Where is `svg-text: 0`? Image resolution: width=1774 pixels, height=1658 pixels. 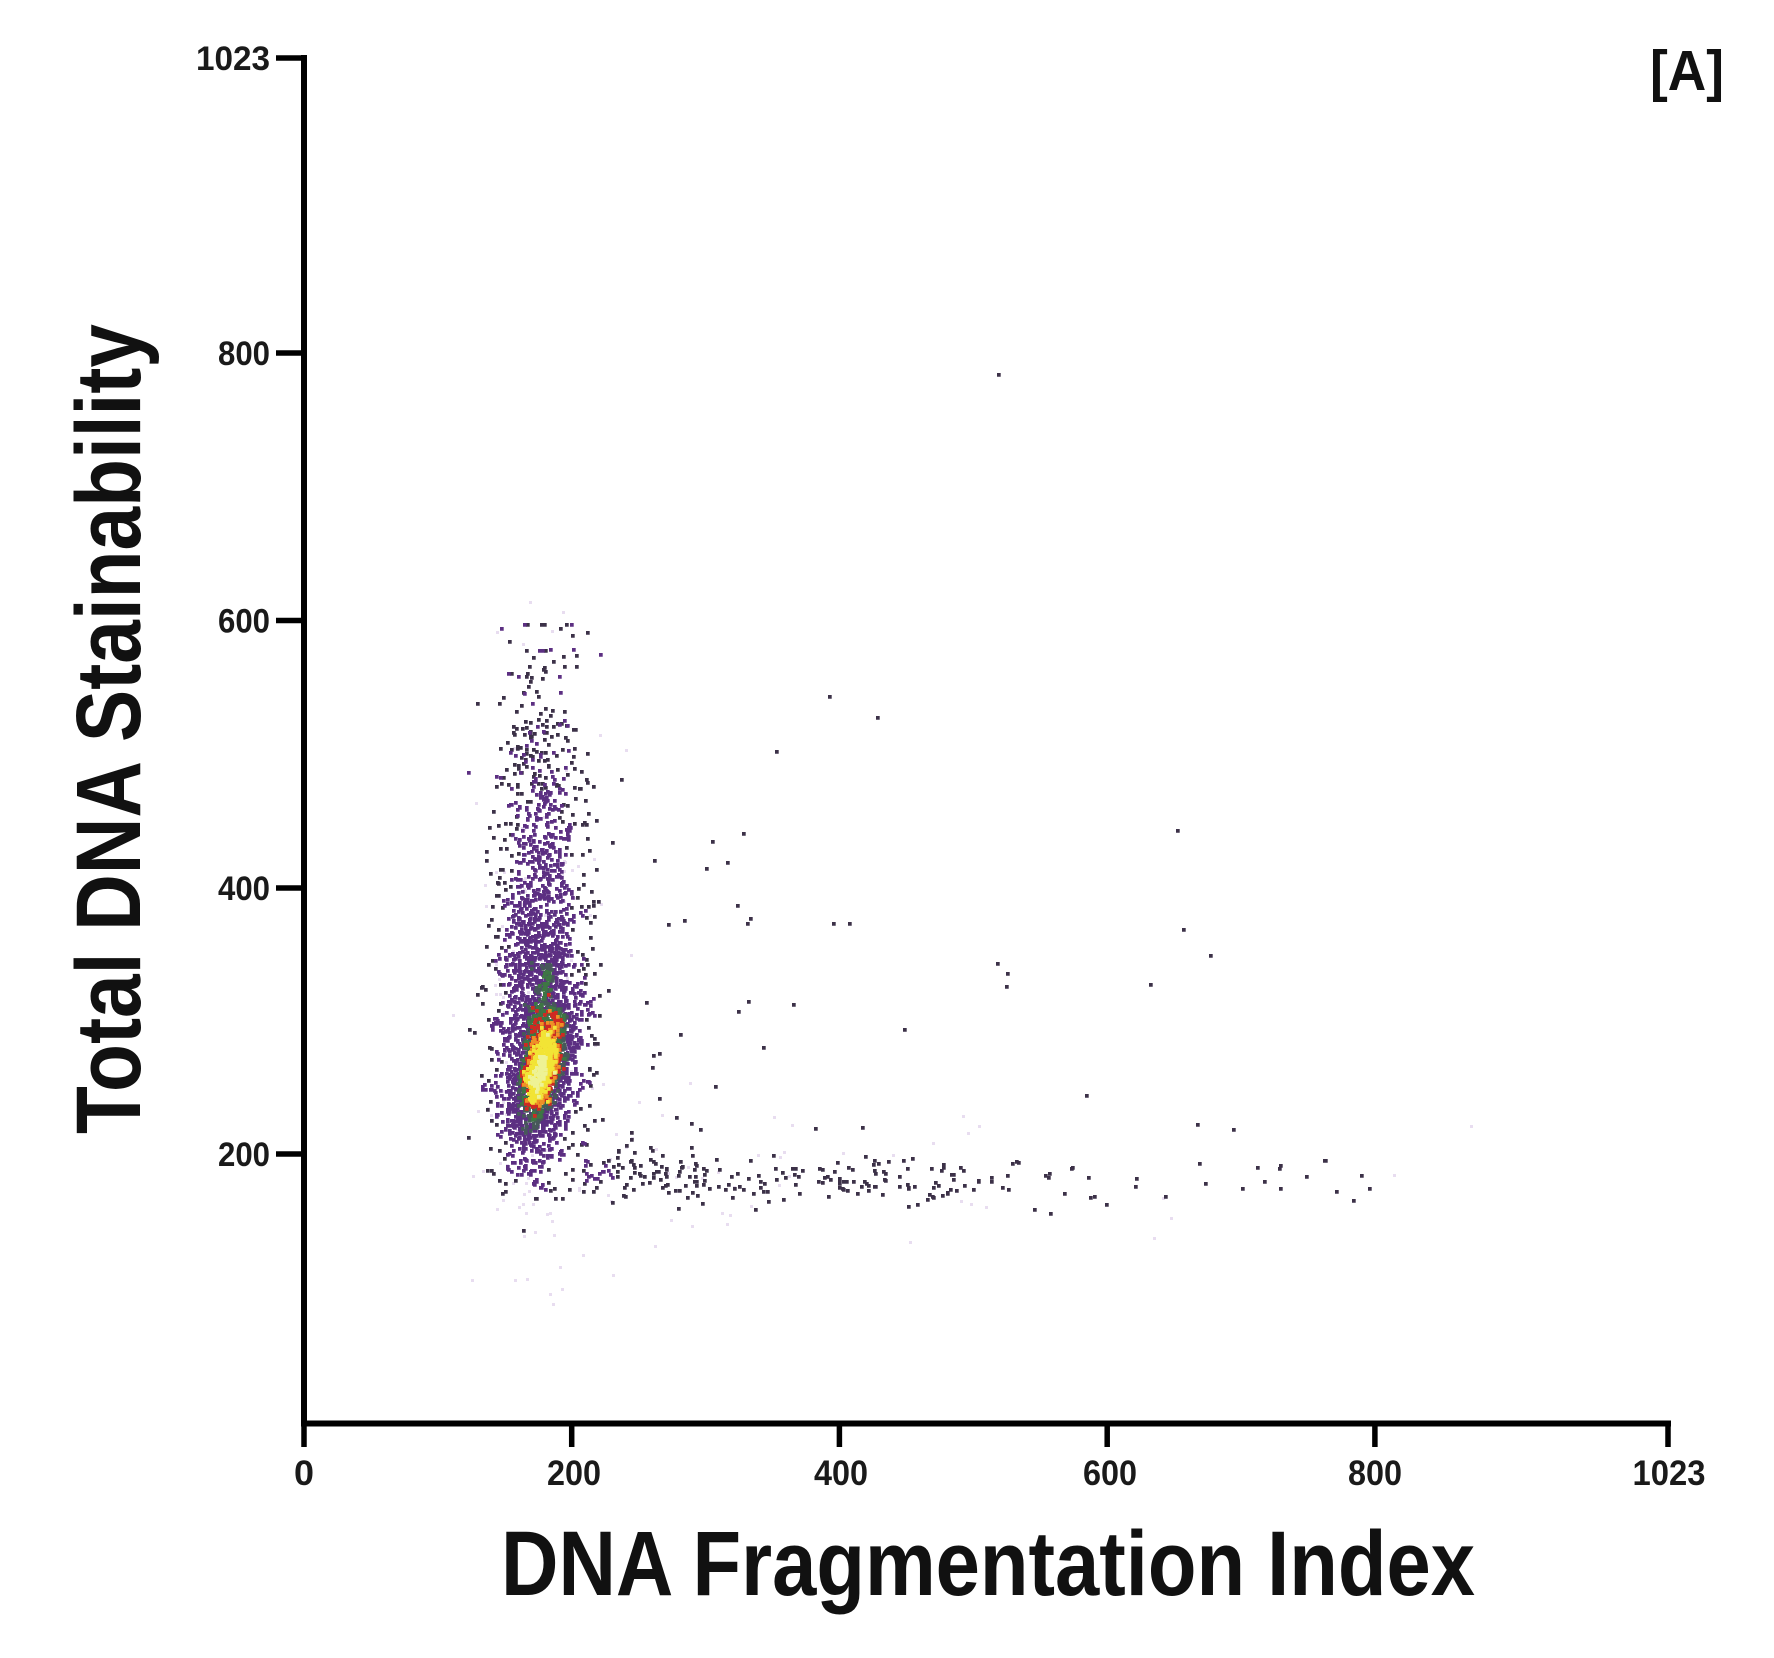 svg-text: 0 is located at coordinates (304, 1473).